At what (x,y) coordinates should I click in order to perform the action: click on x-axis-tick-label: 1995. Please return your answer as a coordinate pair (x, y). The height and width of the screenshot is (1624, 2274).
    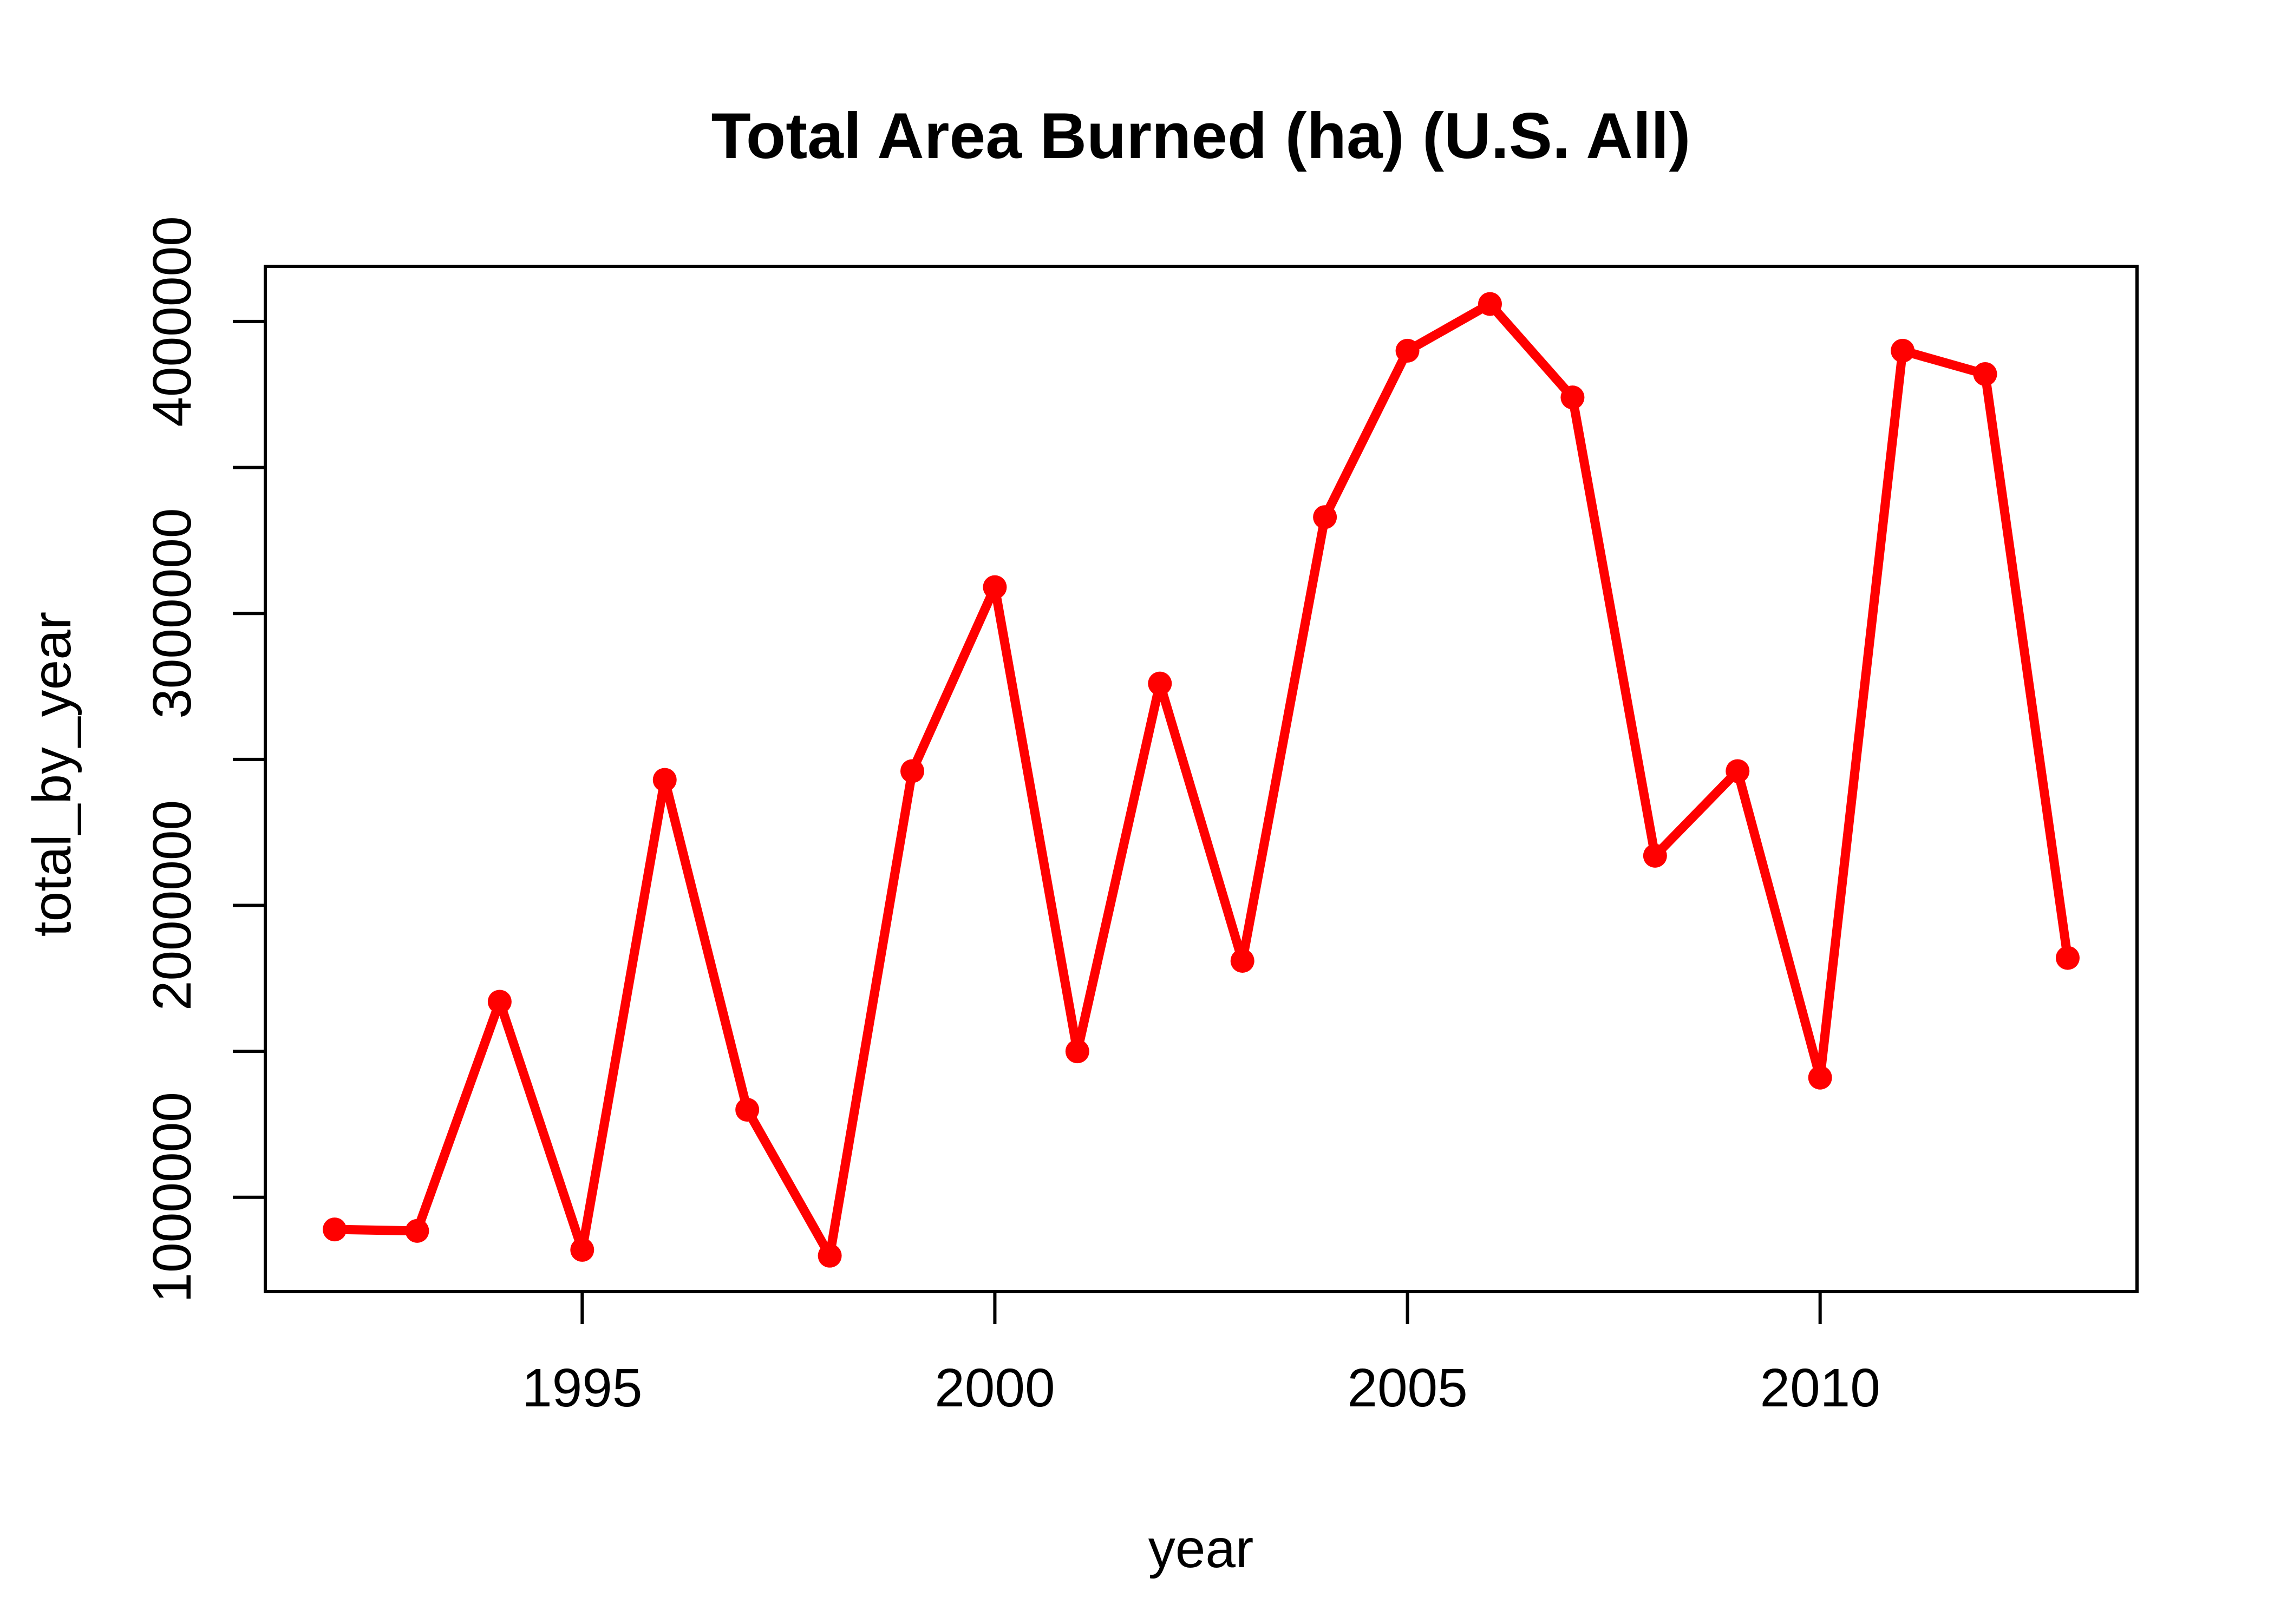
    Looking at the image, I should click on (582, 1388).